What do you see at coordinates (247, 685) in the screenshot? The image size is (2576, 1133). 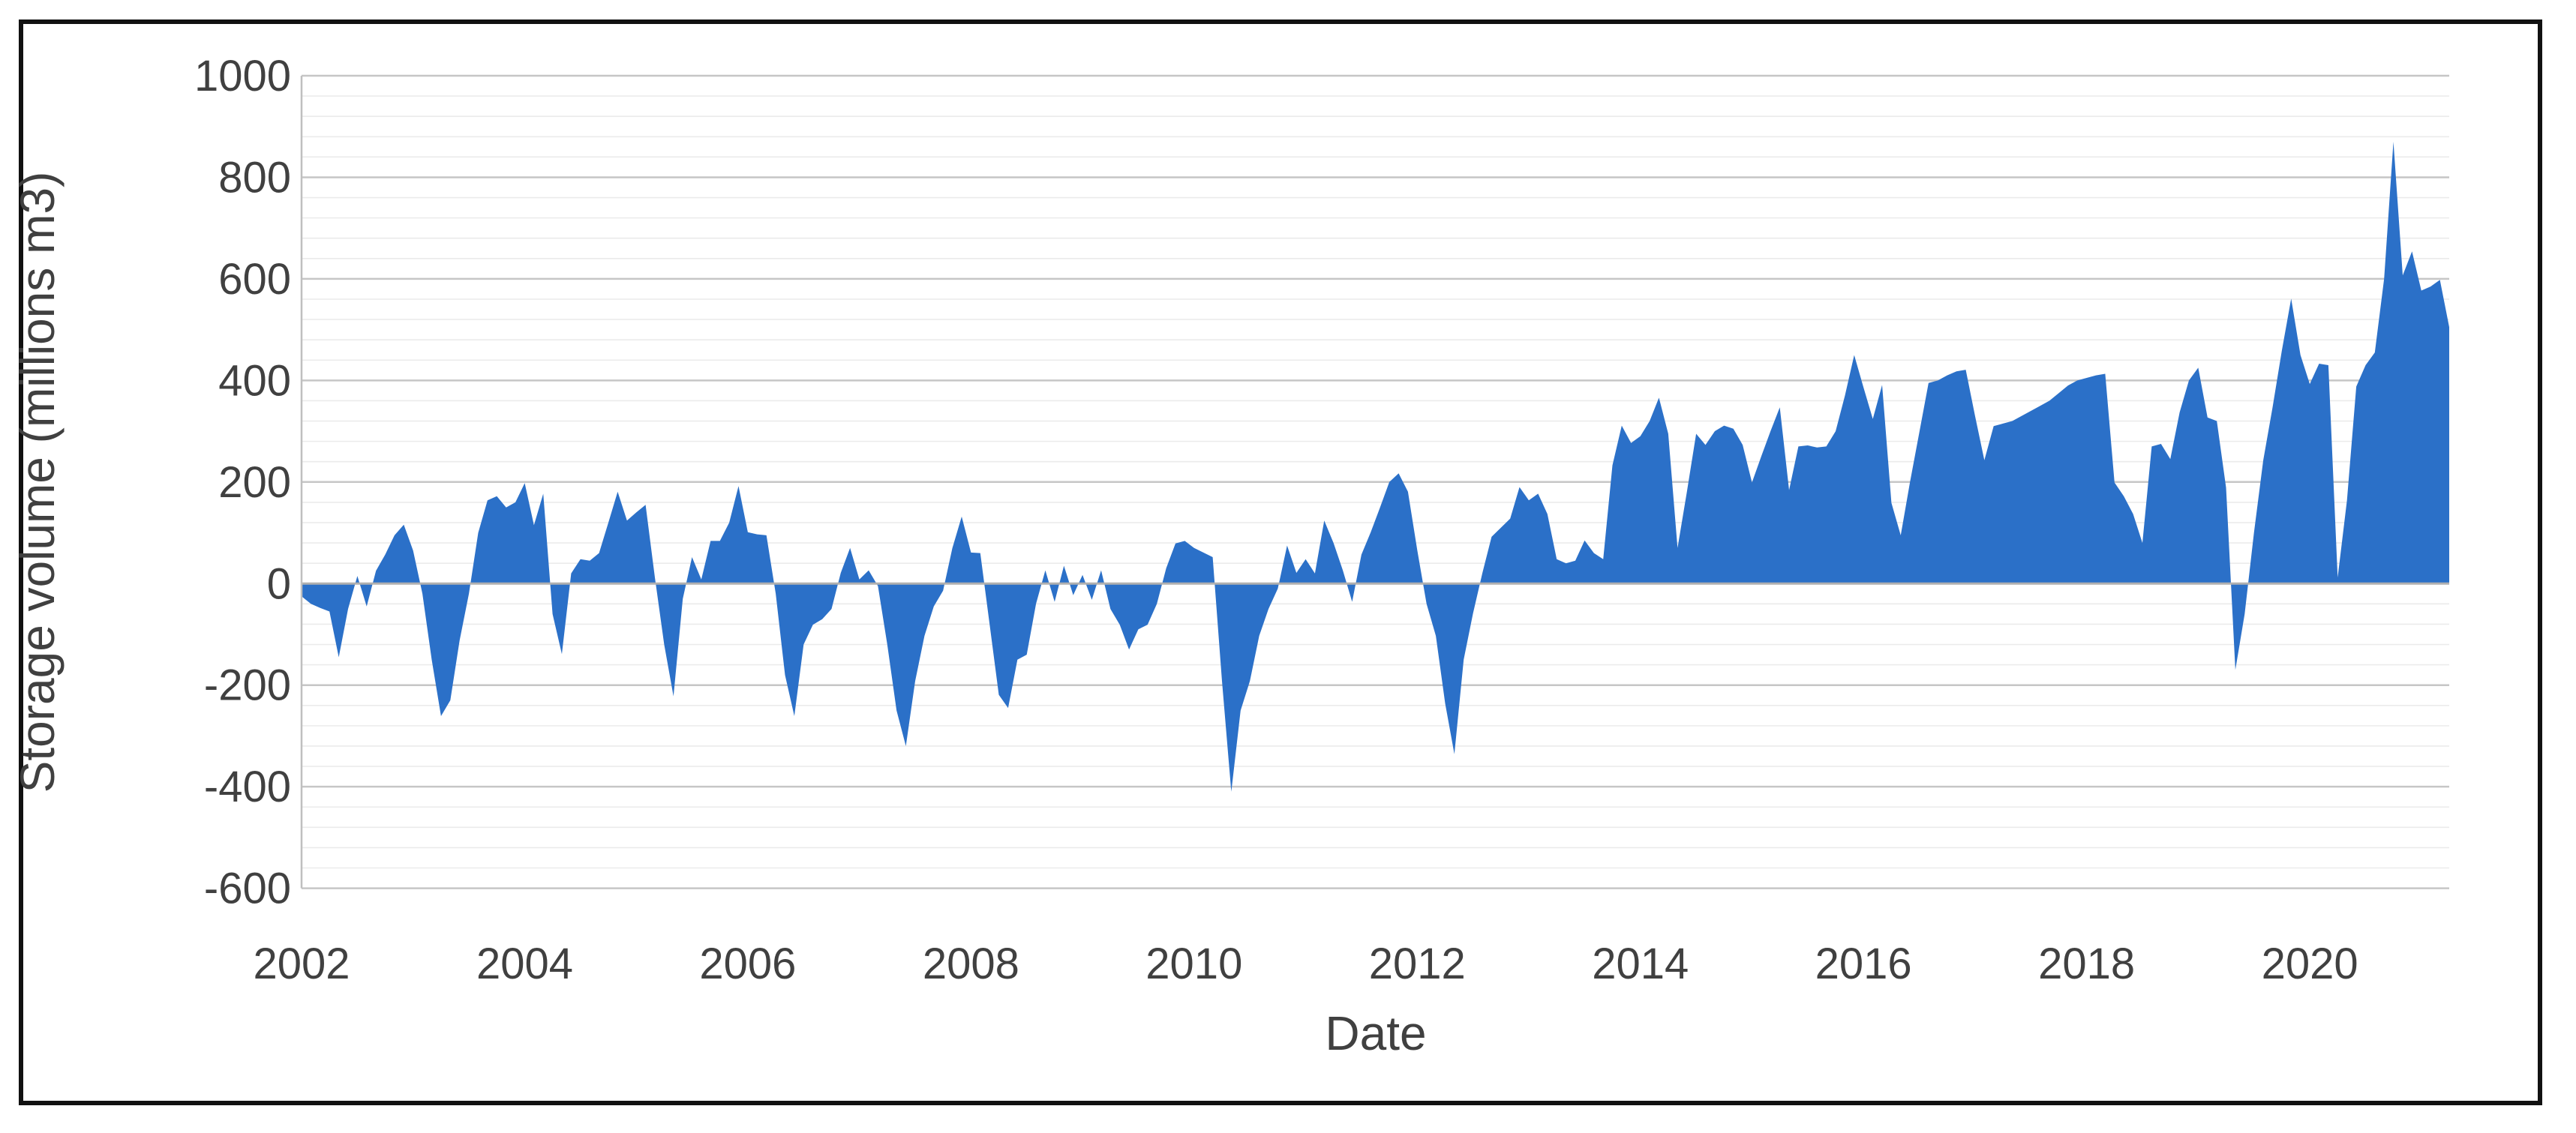 I see `y-tick-label: -200` at bounding box center [247, 685].